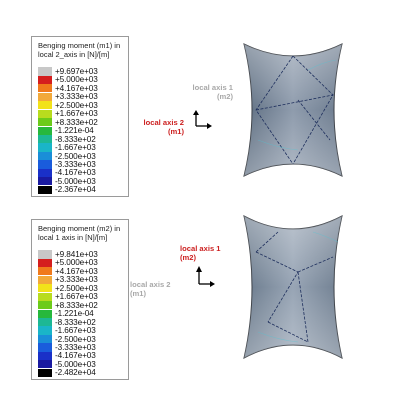 This screenshot has width=413, height=413. I want to click on legend-row: +9.841e+03, so click(68, 254).